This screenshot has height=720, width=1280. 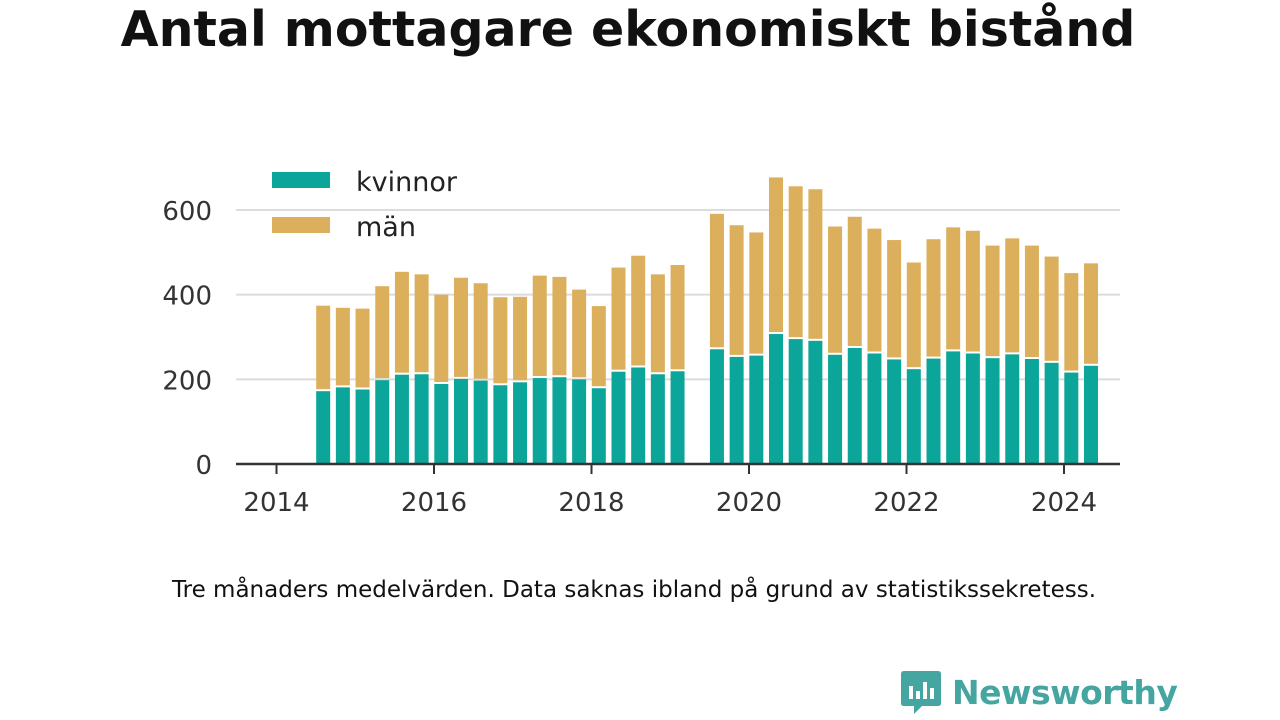 What do you see at coordinates (187, 212) in the screenshot?
I see `y-tick-label: 600` at bounding box center [187, 212].